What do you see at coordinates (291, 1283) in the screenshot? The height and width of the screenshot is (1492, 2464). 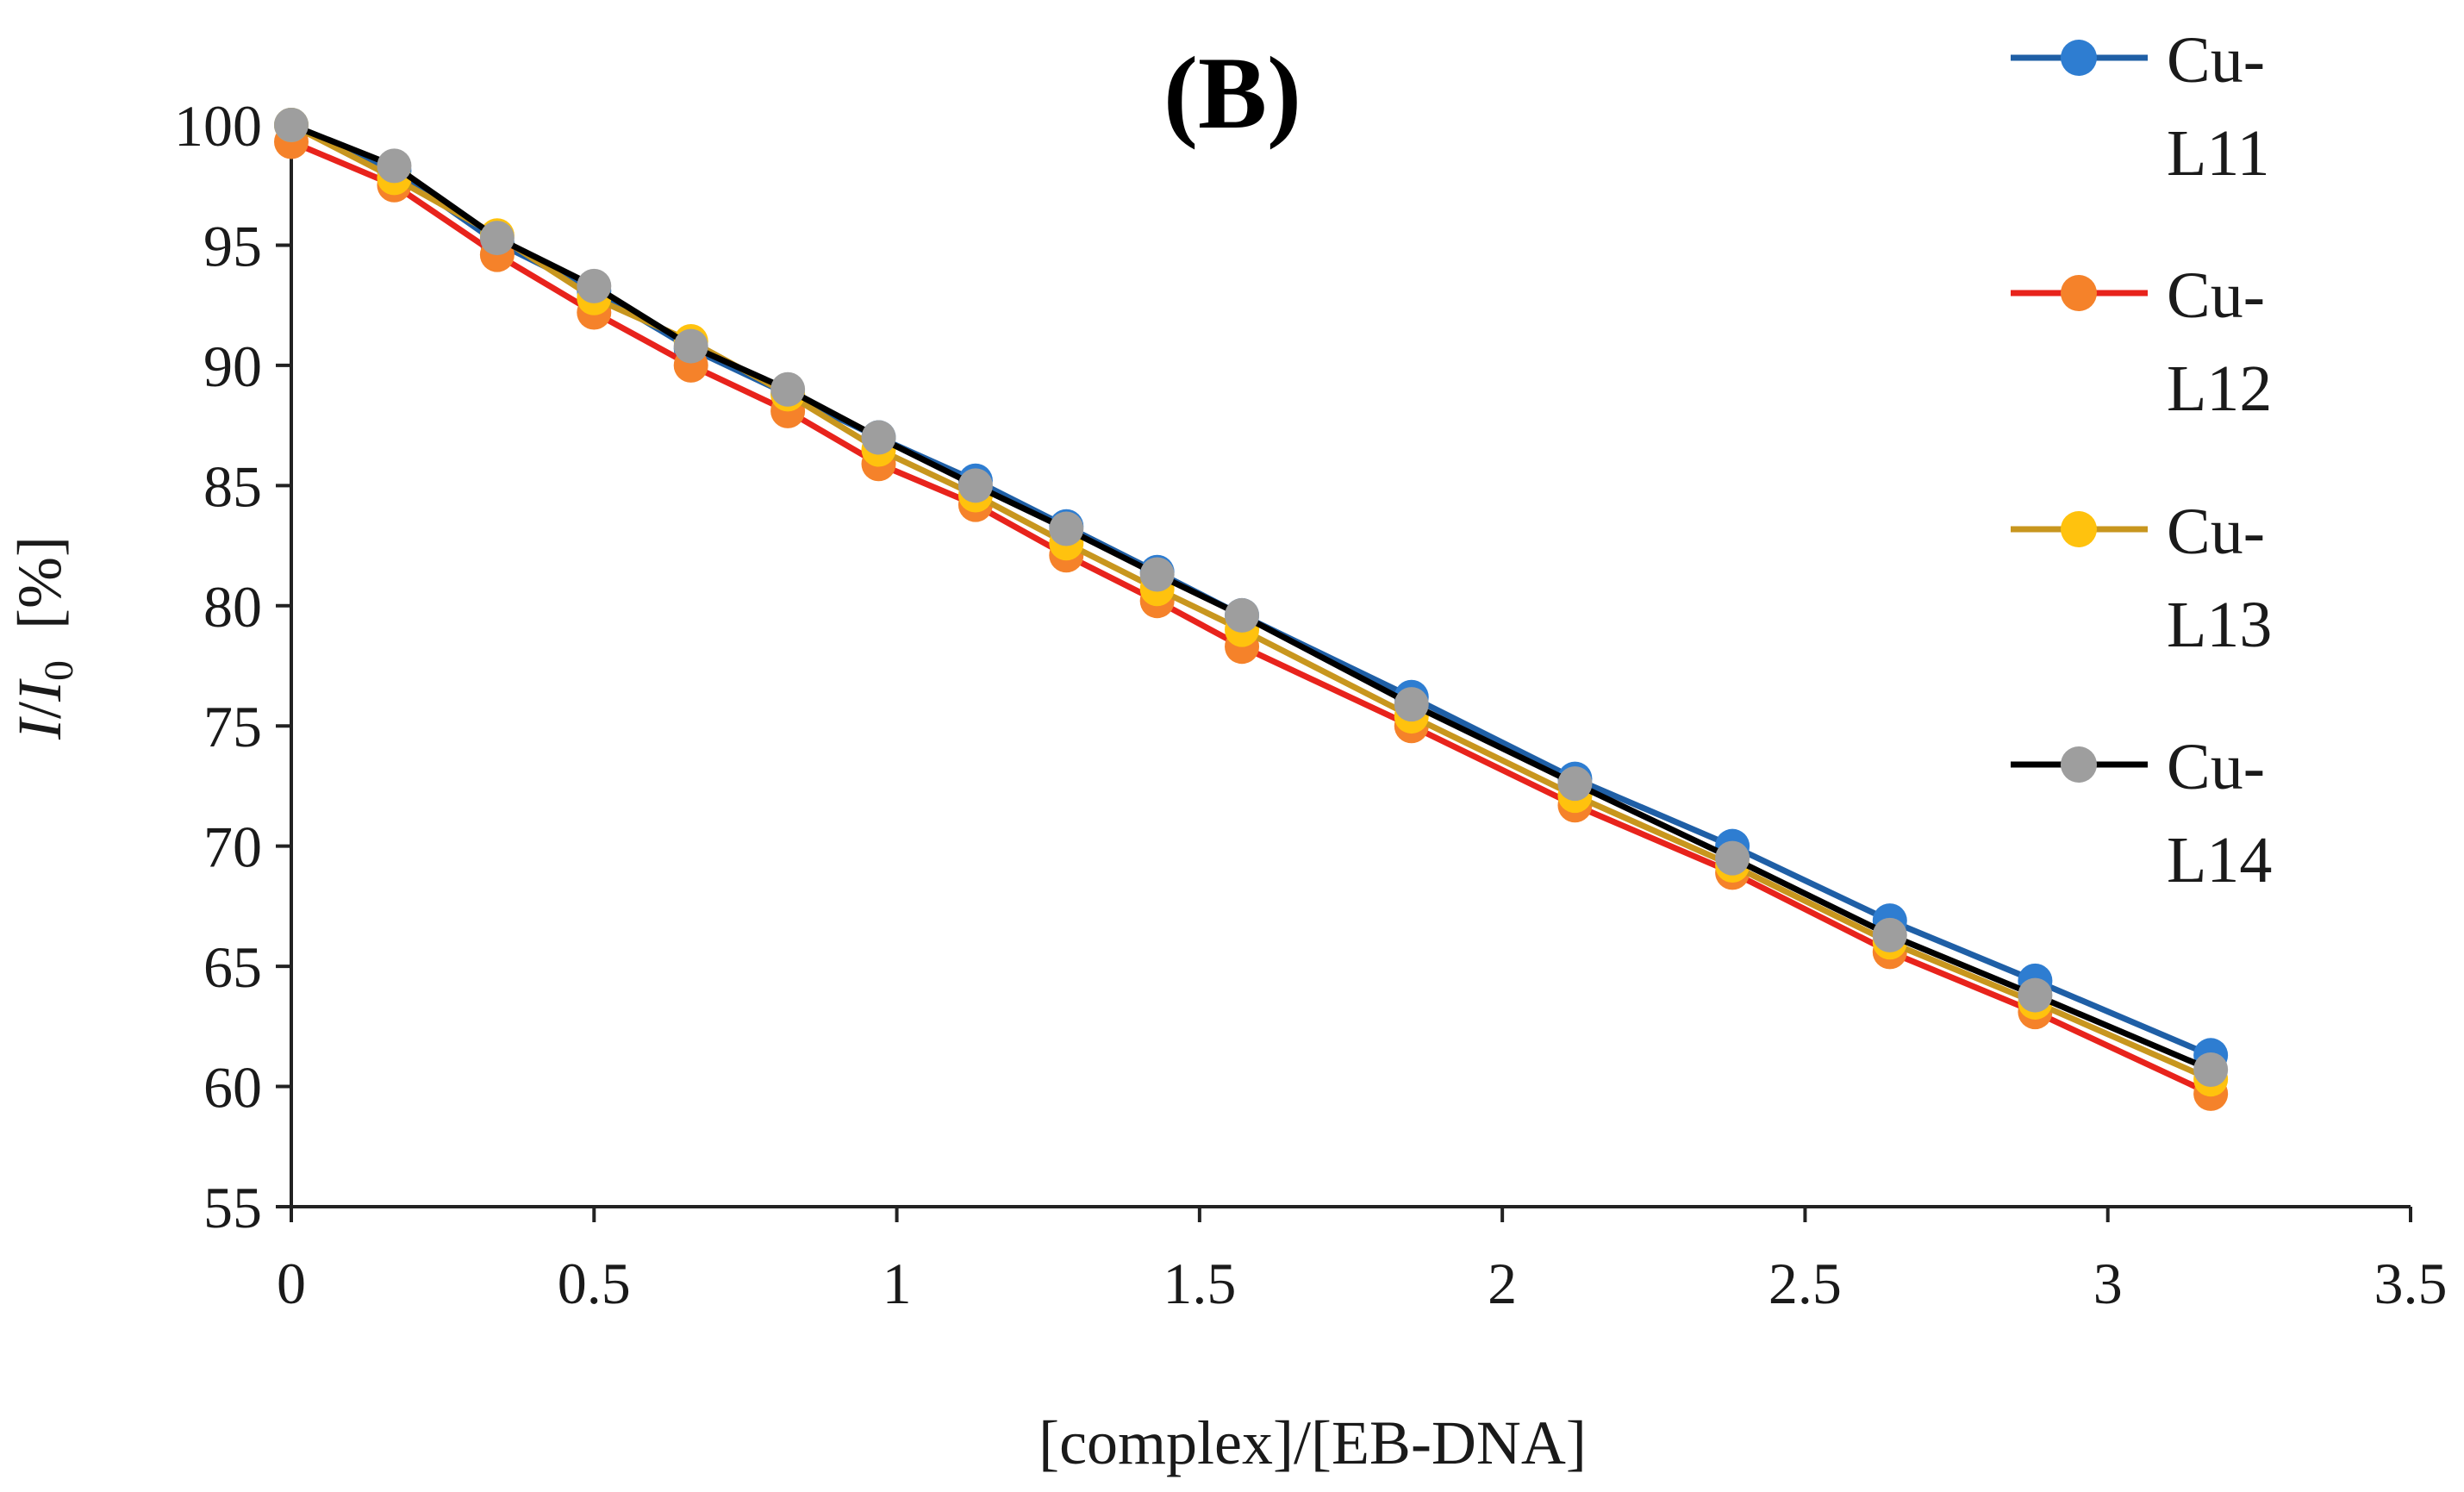 I see `x-tick-label: 0` at bounding box center [291, 1283].